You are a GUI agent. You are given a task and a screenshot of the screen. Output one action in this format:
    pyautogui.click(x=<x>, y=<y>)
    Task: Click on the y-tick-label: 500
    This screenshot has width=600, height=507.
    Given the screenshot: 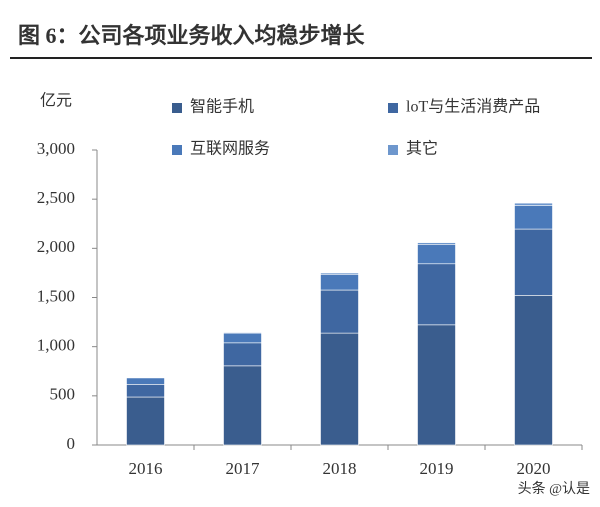 What is the action you would take?
    pyautogui.click(x=63, y=394)
    